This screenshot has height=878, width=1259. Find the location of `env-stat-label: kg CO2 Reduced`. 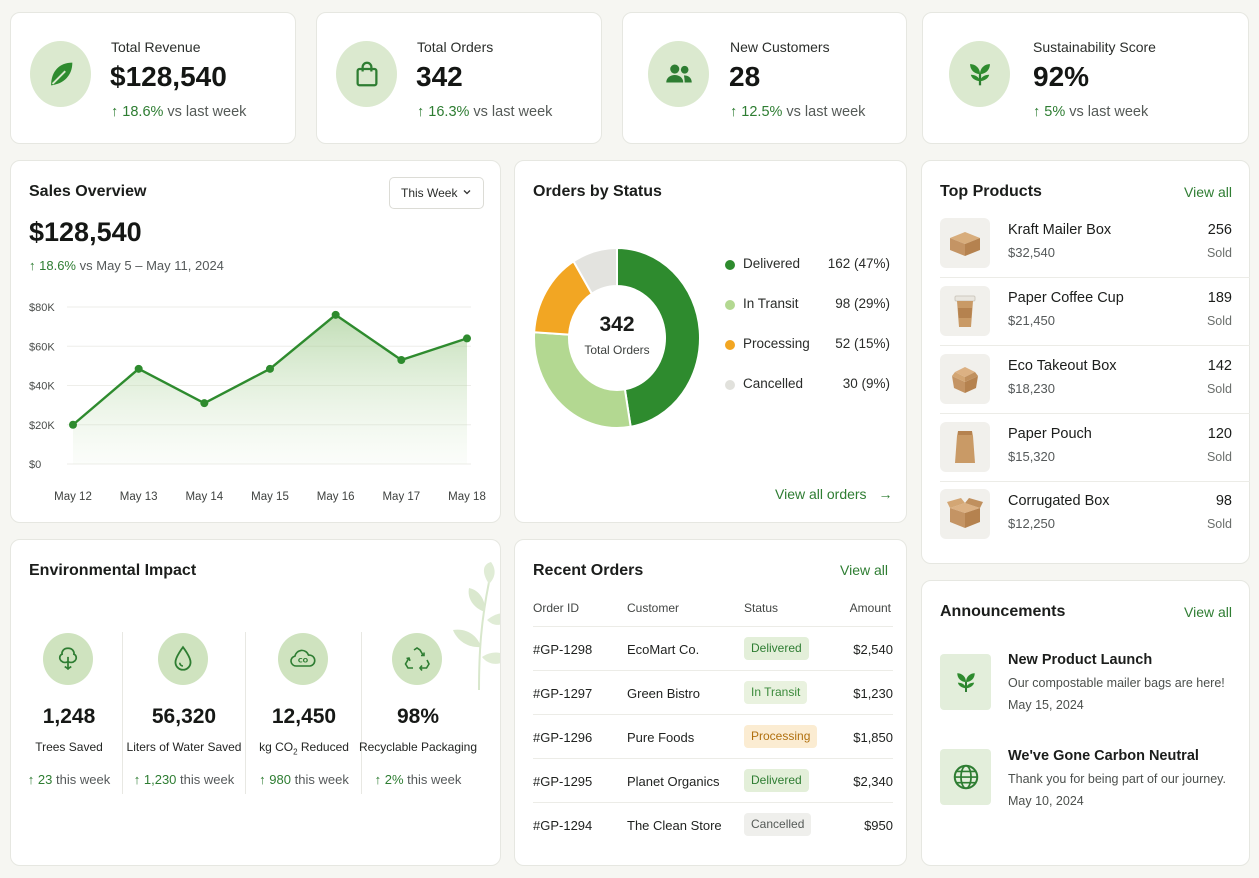

env-stat-label: kg CO2 Reduced is located at coordinates (304, 748).